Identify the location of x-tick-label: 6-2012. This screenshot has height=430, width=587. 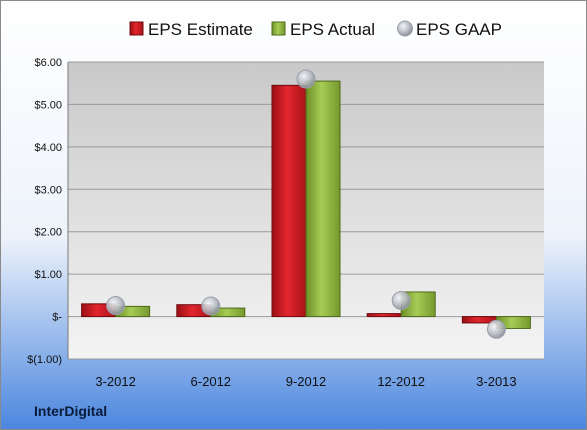
(211, 381).